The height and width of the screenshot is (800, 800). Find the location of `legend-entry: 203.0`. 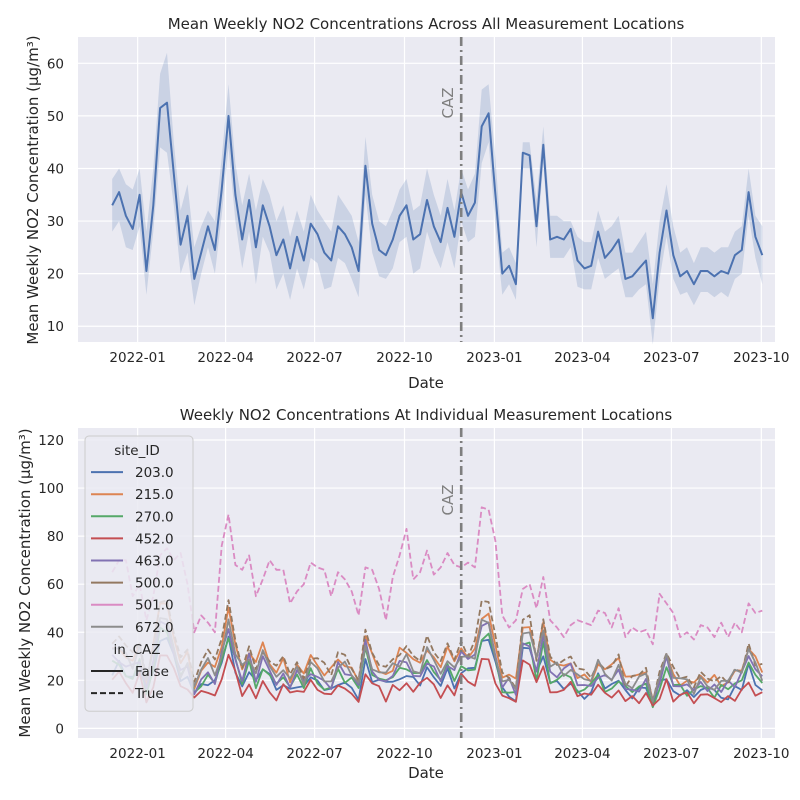

legend-entry: 203.0 is located at coordinates (154, 473).